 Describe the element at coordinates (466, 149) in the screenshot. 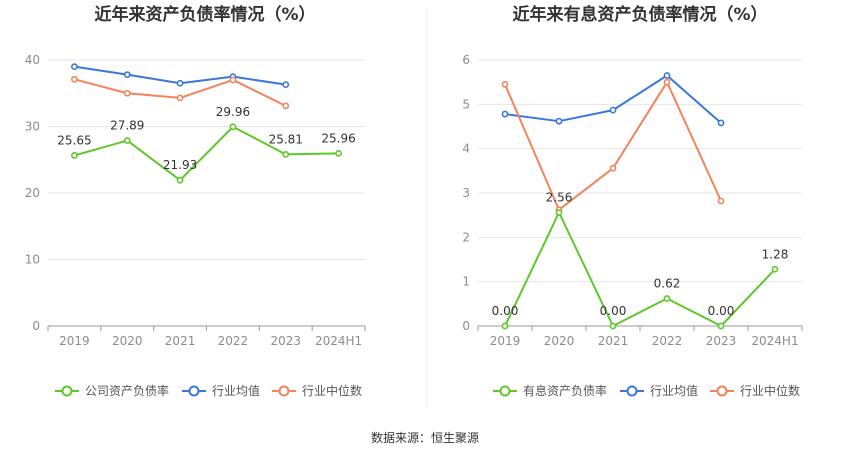

I see `y-tick-label: 4` at that location.